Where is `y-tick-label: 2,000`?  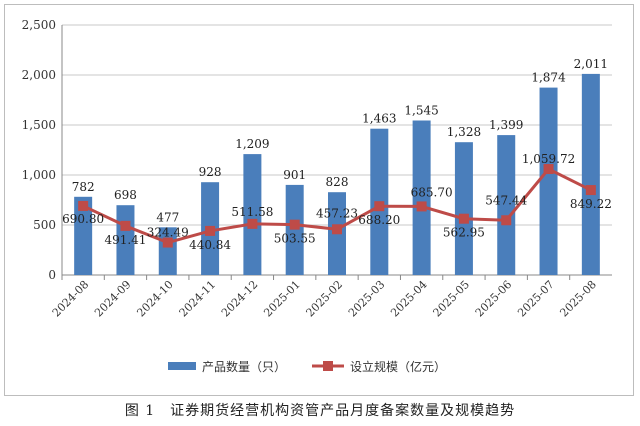
y-tick-label: 2,000 is located at coordinates (39, 75).